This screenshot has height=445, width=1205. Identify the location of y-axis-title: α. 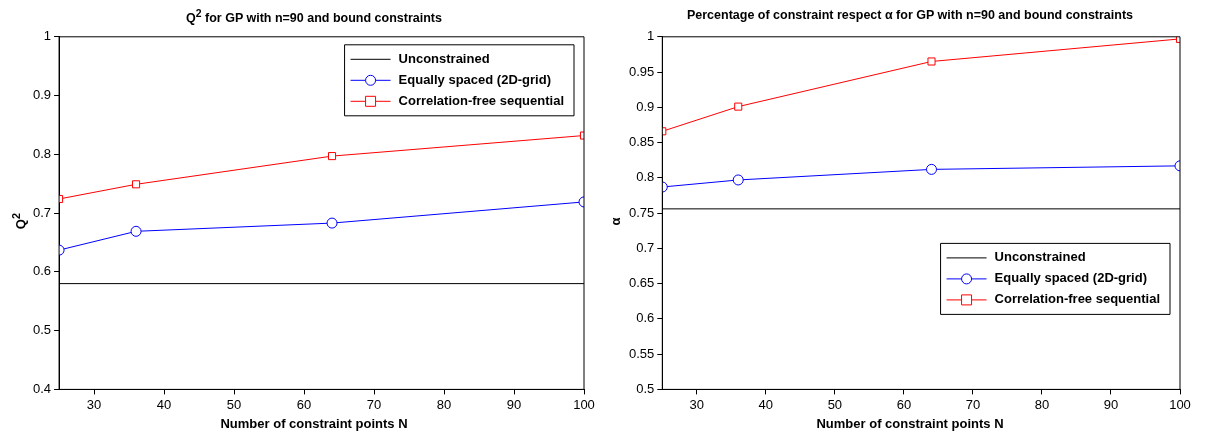
(615, 221).